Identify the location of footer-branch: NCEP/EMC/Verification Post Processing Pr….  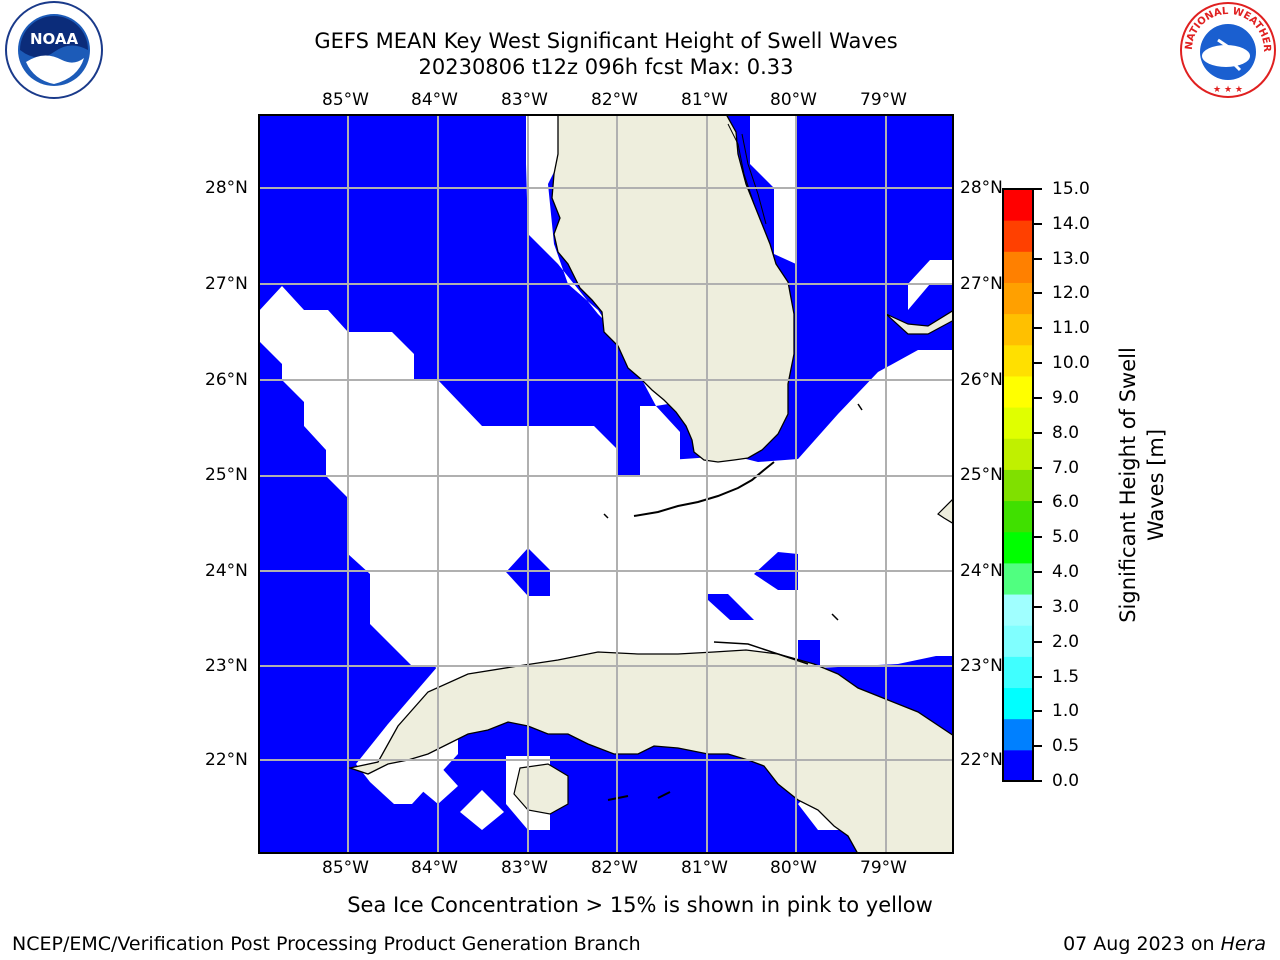
(326, 944).